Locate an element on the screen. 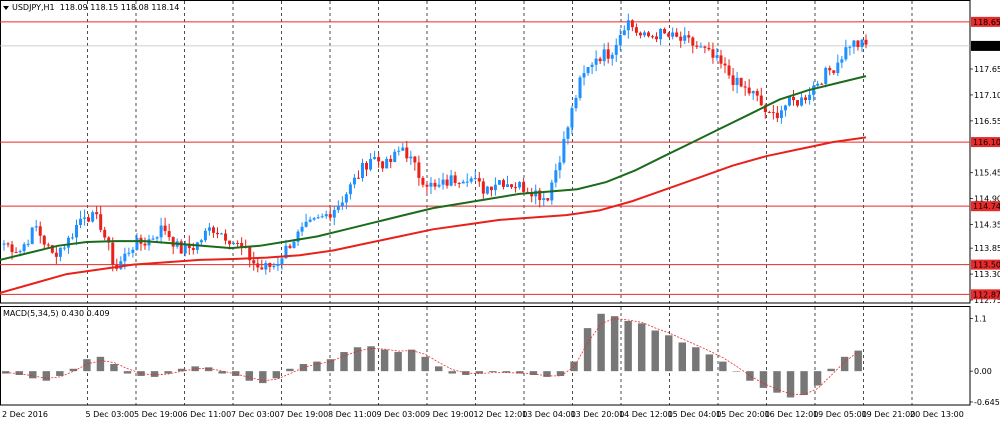 The width and height of the screenshot is (1000, 424). x-tick-label: 7 Dec 03:00 is located at coordinates (255, 414).